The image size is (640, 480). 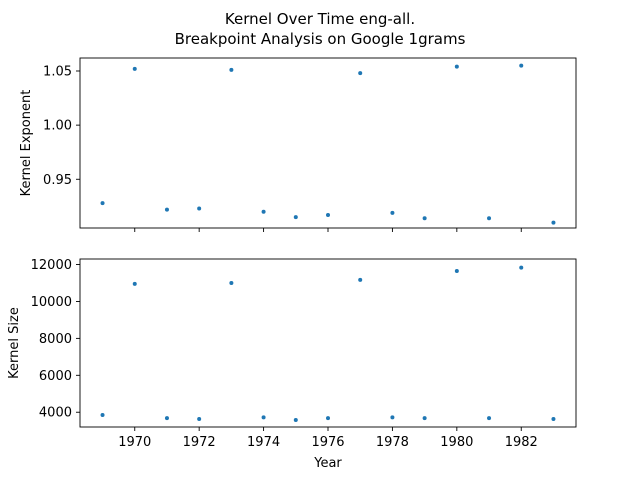 What do you see at coordinates (320, 19) in the screenshot?
I see `chart-title-line-1: Kernel Over Time eng-all.` at bounding box center [320, 19].